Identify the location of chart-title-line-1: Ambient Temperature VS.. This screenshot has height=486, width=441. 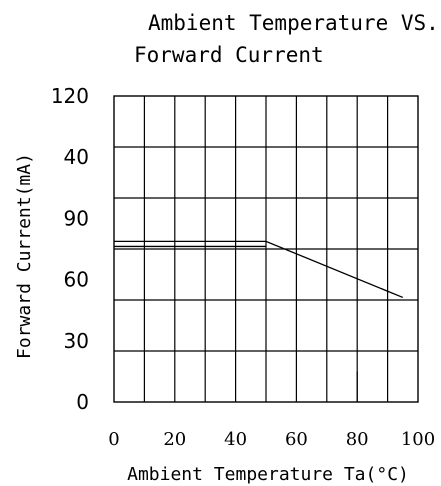
(293, 23).